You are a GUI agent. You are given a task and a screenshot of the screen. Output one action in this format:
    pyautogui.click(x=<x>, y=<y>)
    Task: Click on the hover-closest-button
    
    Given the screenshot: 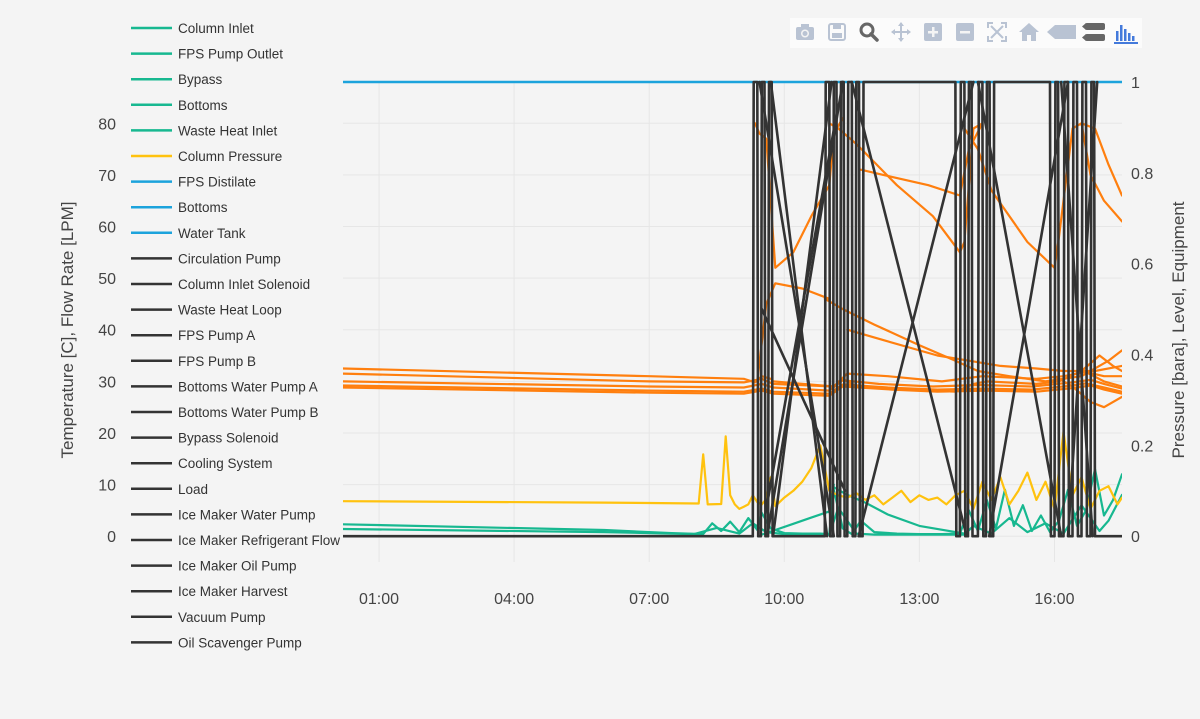 What is the action you would take?
    pyautogui.click(x=1062, y=33)
    